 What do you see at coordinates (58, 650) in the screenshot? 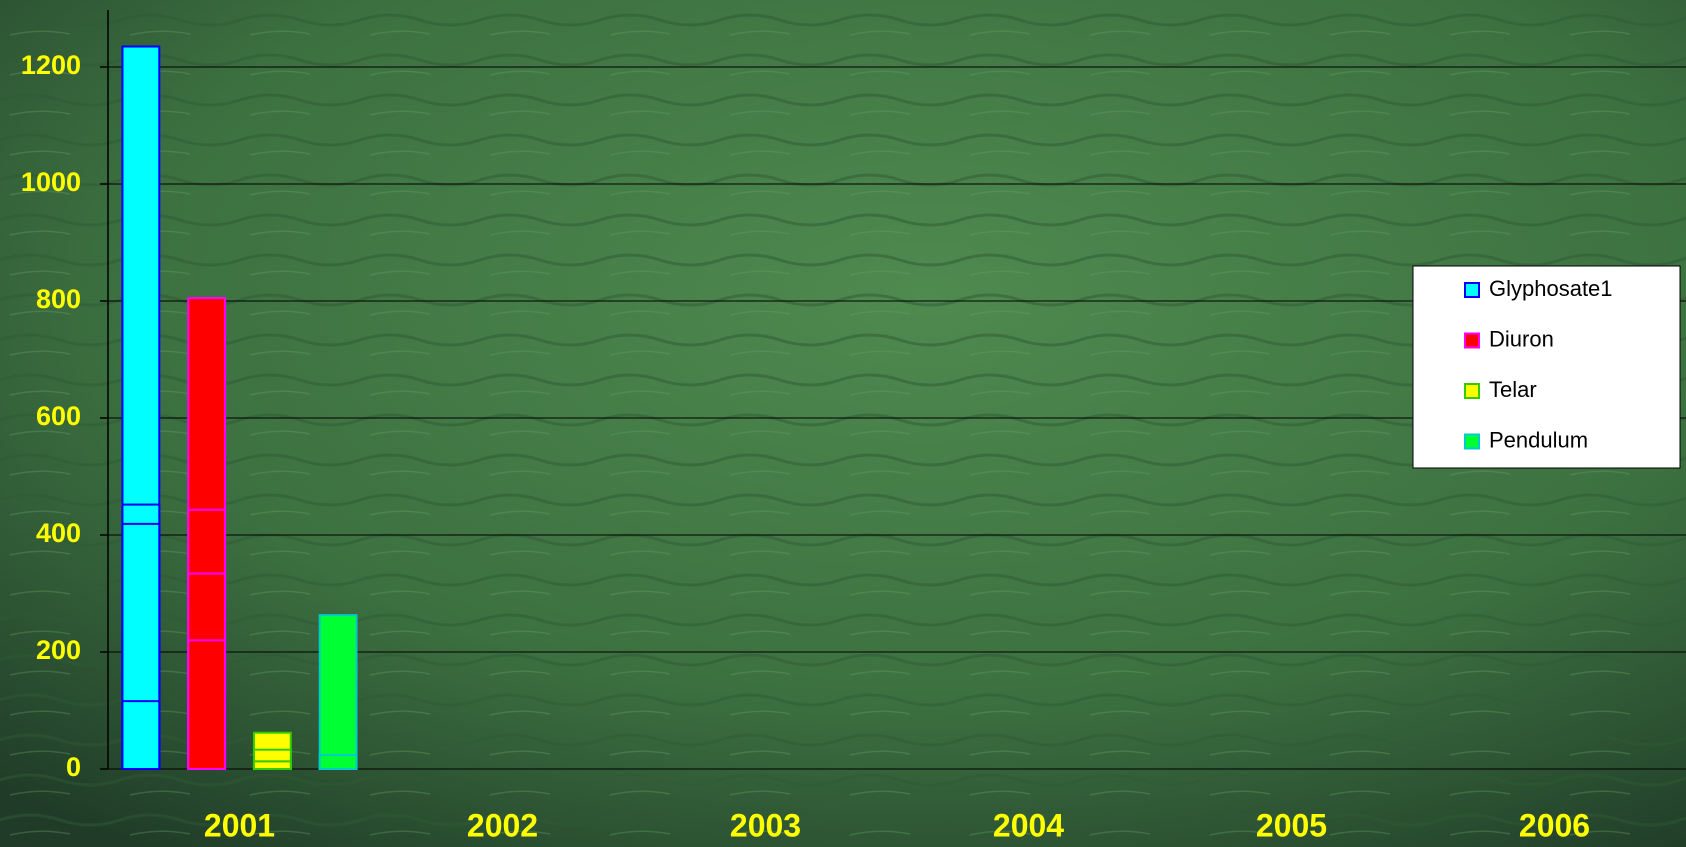
I see `y-tick-label: 200` at bounding box center [58, 650].